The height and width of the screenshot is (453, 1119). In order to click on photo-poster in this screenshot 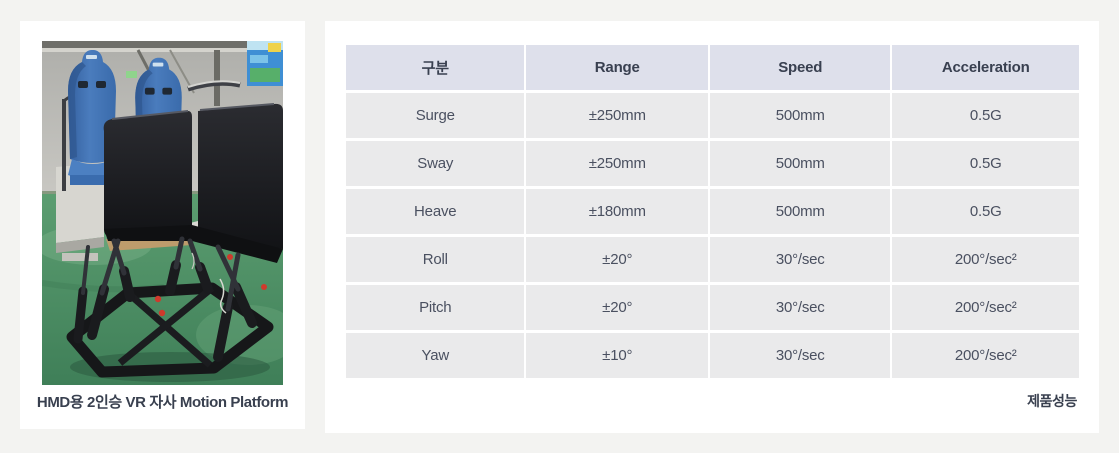, I will do `click(265, 63)`.